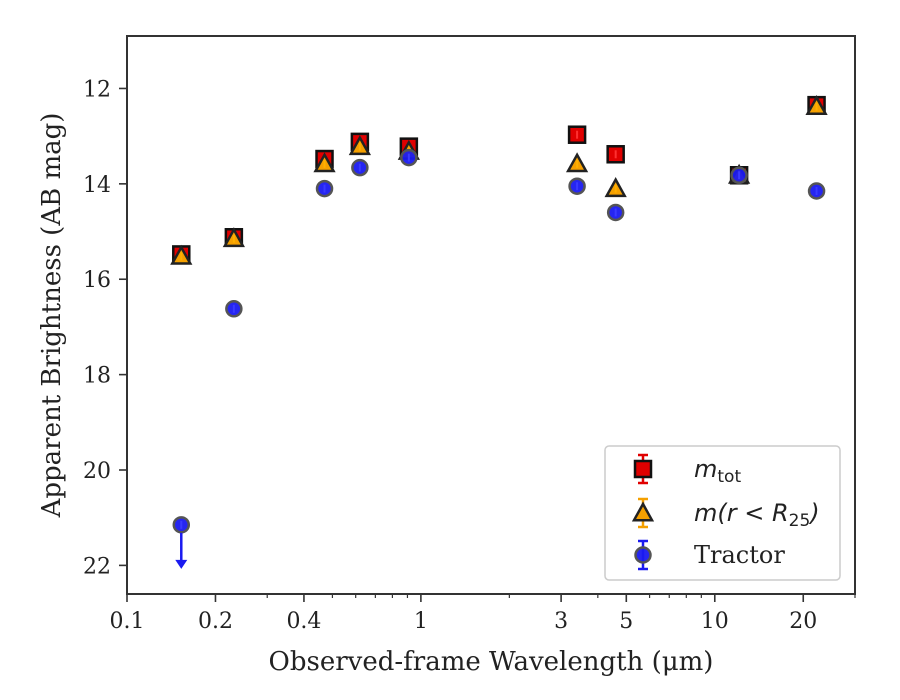 The height and width of the screenshot is (700, 900). What do you see at coordinates (800, 521) in the screenshot?
I see `legend-label-m-r25-sub: 25` at bounding box center [800, 521].